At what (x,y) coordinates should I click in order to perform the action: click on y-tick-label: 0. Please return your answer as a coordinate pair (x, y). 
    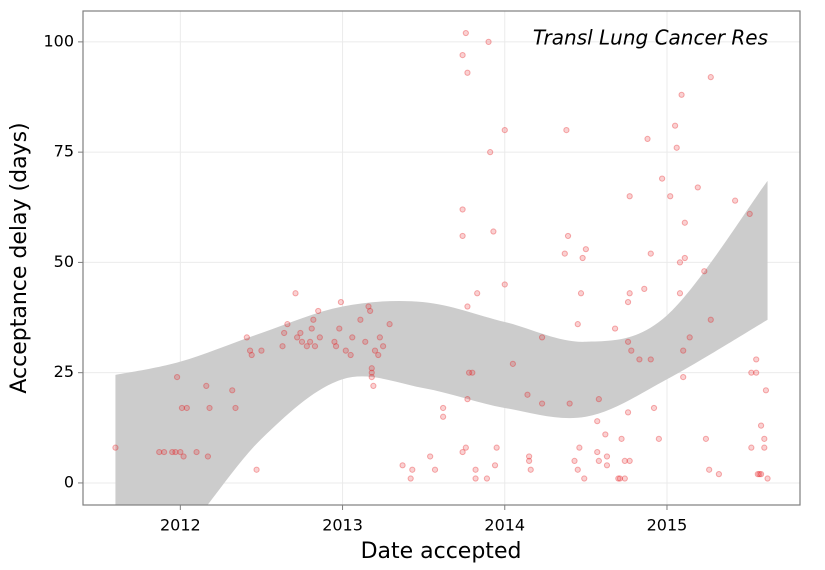
    Looking at the image, I should click on (69, 481).